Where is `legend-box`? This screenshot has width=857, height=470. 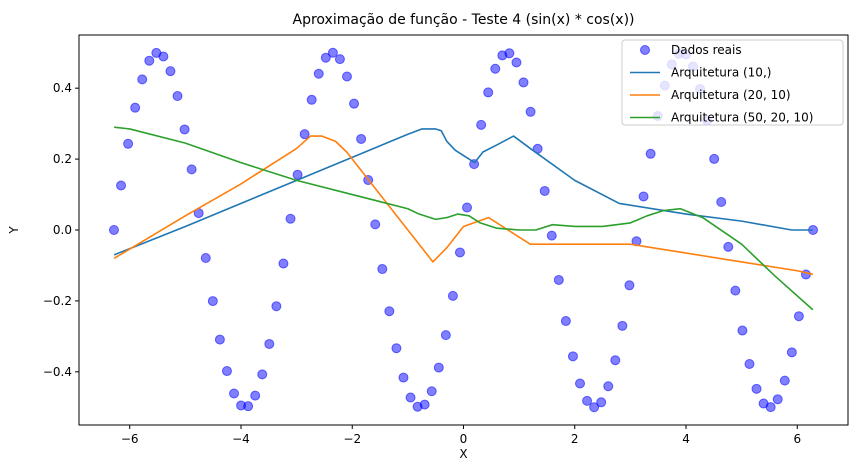 legend-box is located at coordinates (732, 82).